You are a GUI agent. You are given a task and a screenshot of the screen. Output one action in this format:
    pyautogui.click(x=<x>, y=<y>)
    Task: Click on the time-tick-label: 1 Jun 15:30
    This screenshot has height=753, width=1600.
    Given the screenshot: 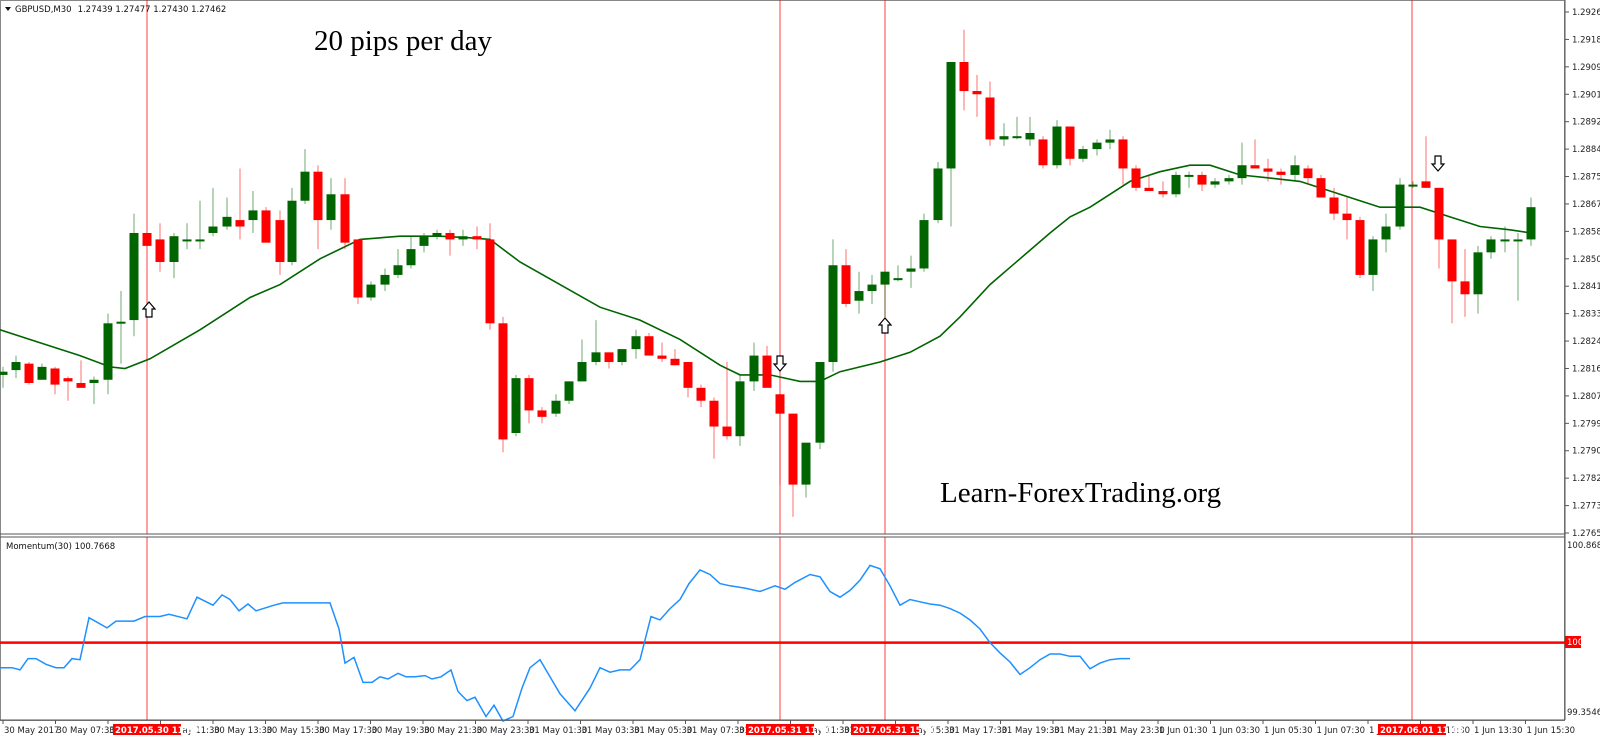 What is the action you would take?
    pyautogui.click(x=1551, y=731)
    